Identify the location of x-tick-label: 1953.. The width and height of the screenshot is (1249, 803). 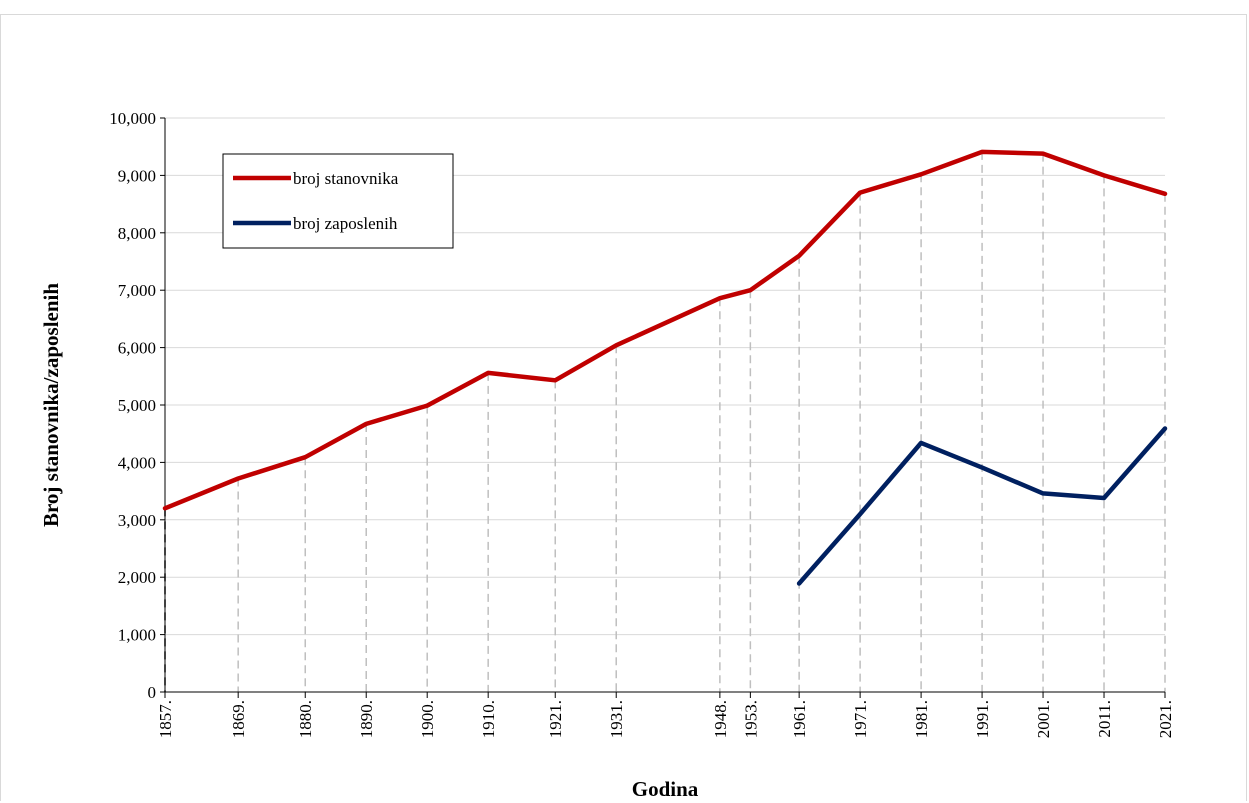
(750, 719).